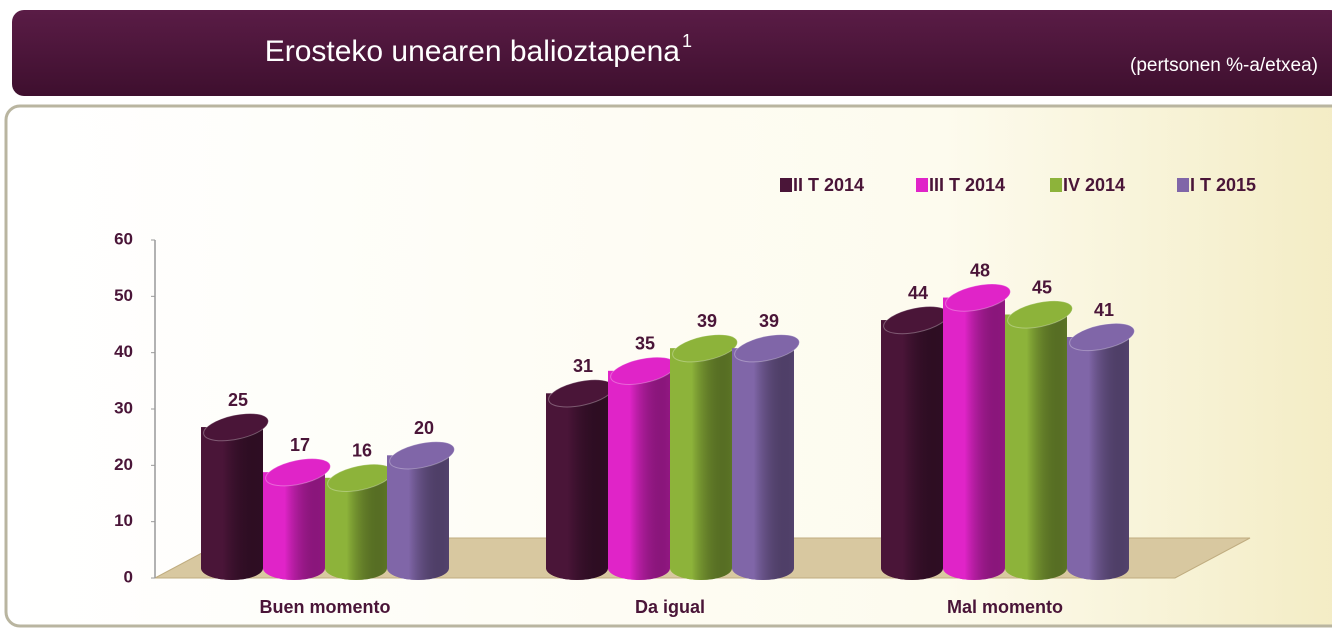 Image resolution: width=1332 pixels, height=635 pixels. I want to click on data-label: 17, so click(300, 445).